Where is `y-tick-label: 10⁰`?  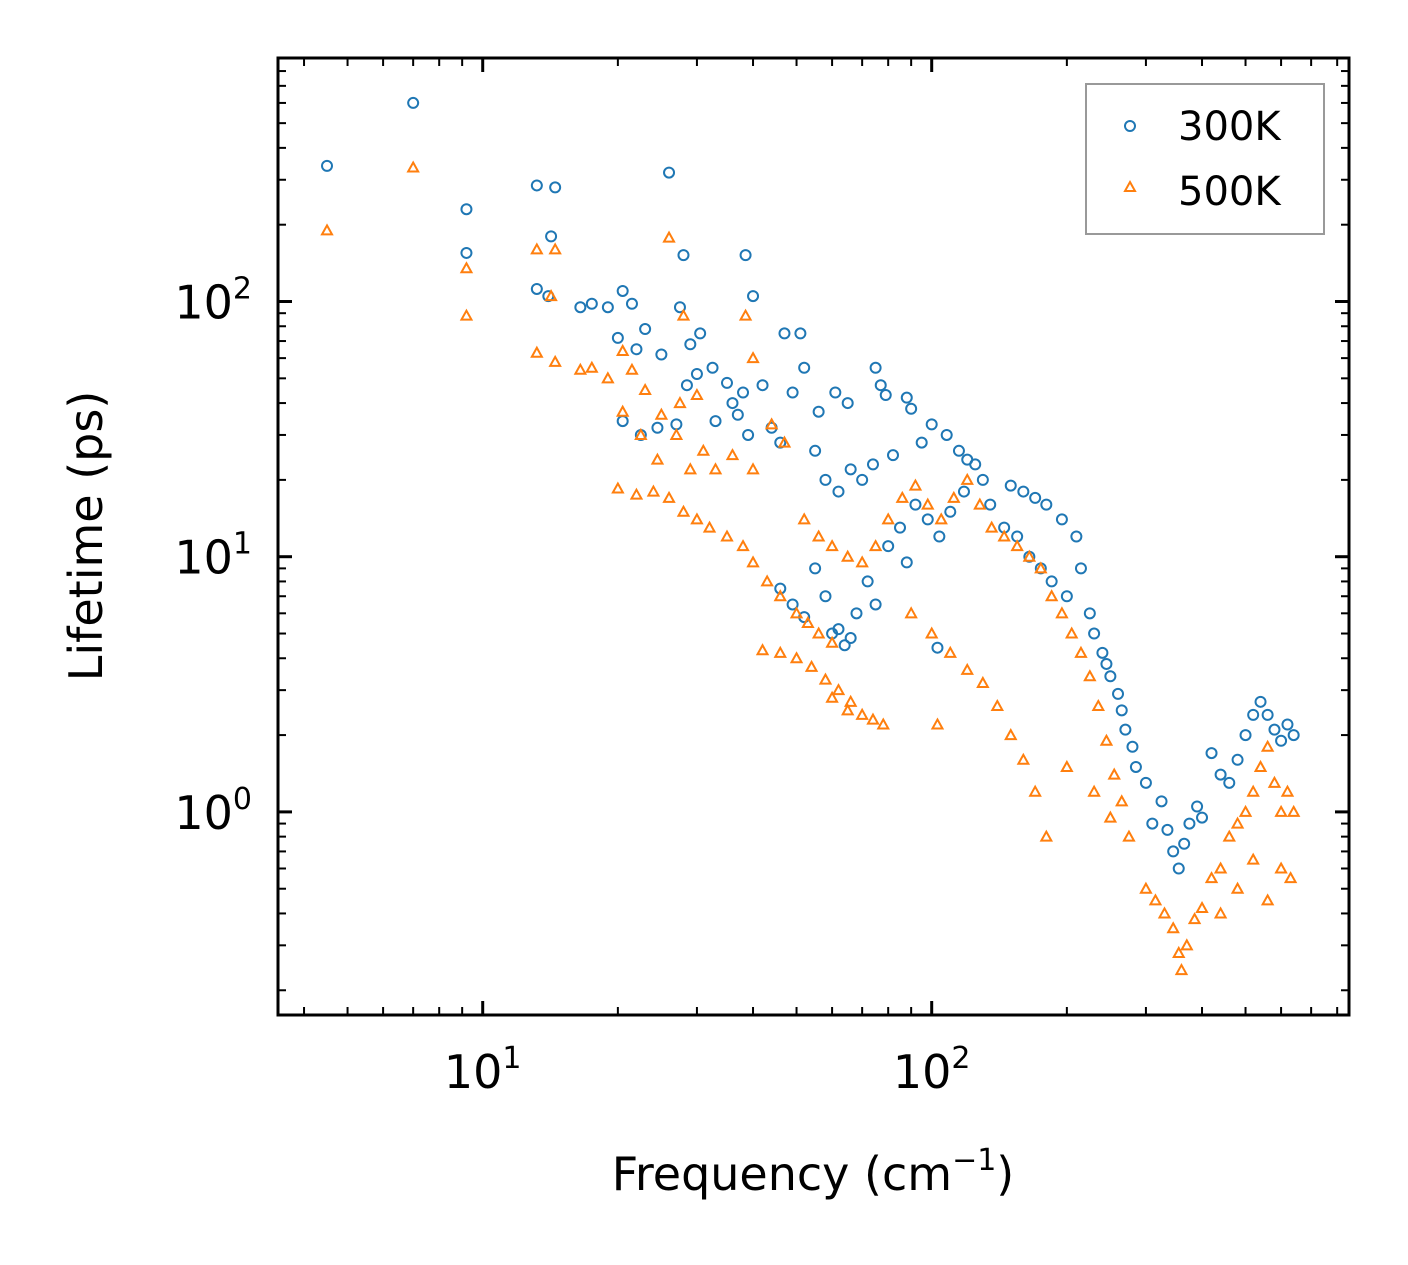 y-tick-label: 10⁰ is located at coordinates (213, 811).